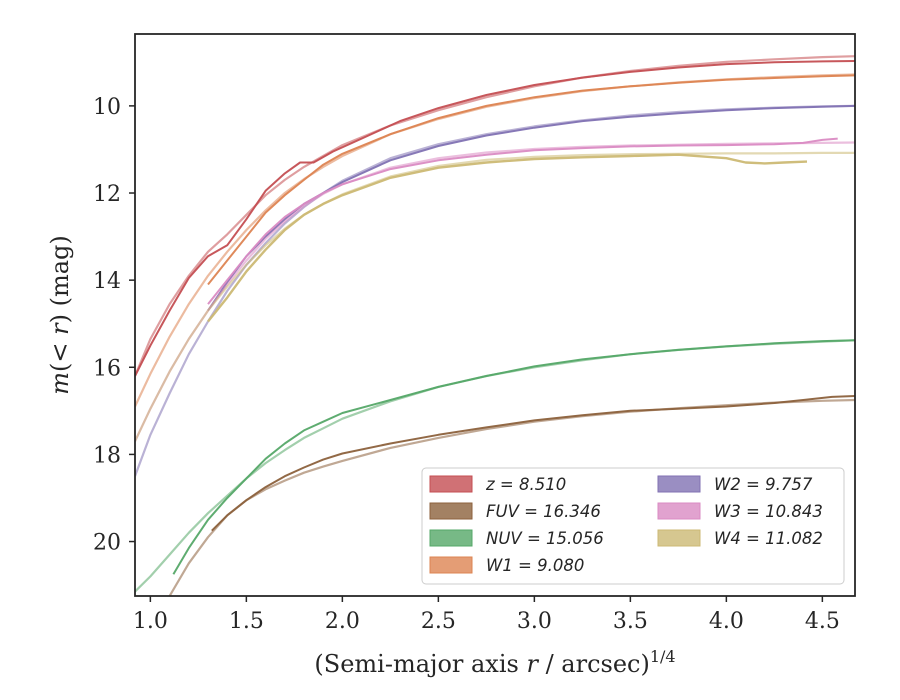 This screenshot has width=900, height=700. I want to click on legend-label-4: W2 = 9.757, so click(763, 484).